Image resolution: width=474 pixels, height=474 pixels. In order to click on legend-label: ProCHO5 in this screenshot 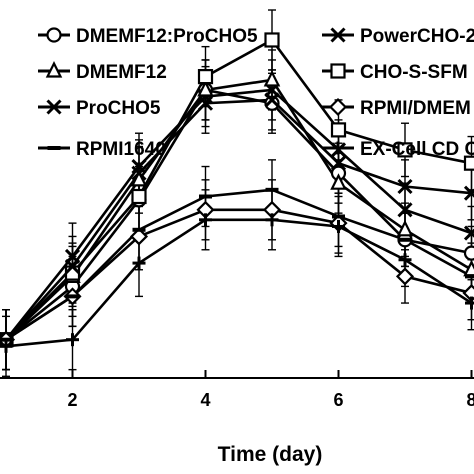, I will do `click(118, 108)`.